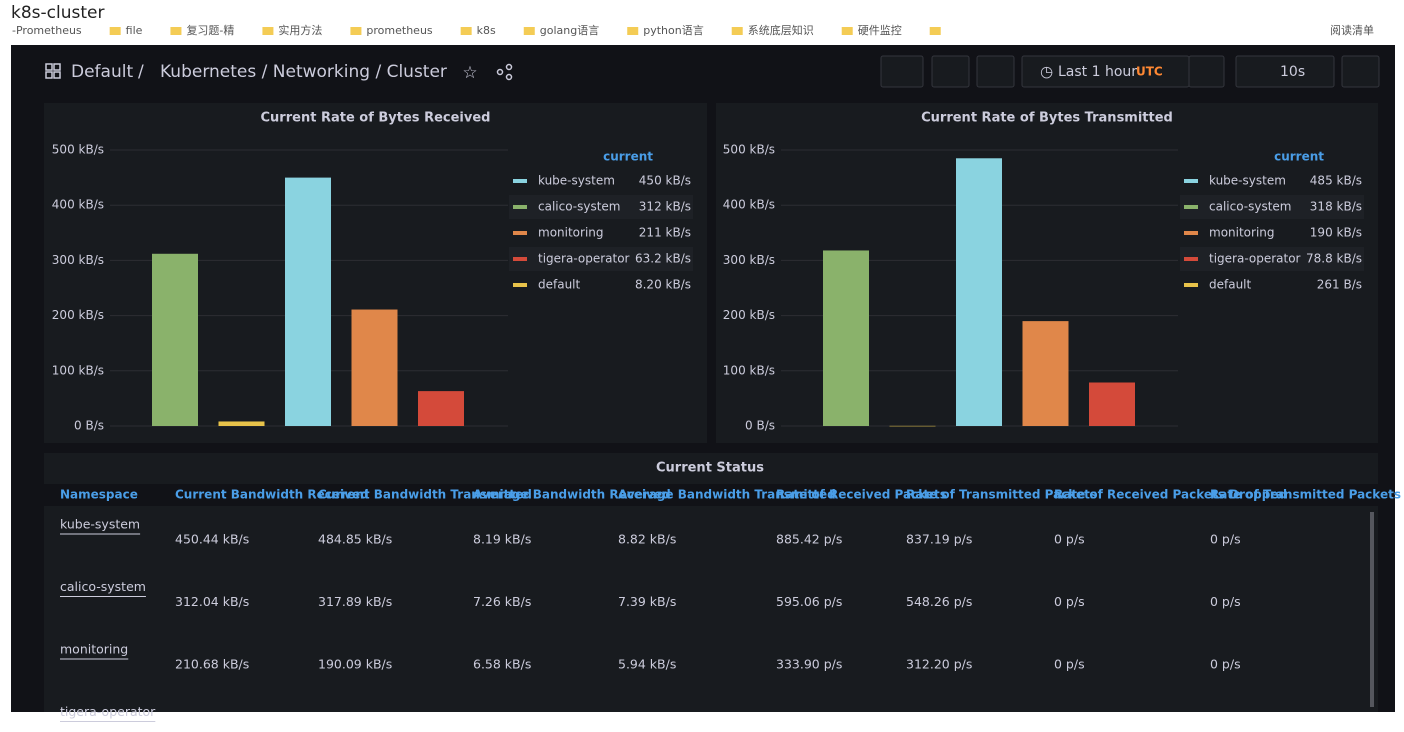 Image resolution: width=1404 pixels, height=732 pixels. Describe the element at coordinates (102, 72) in the screenshot. I see `breadcrumb-folder: Default` at that location.